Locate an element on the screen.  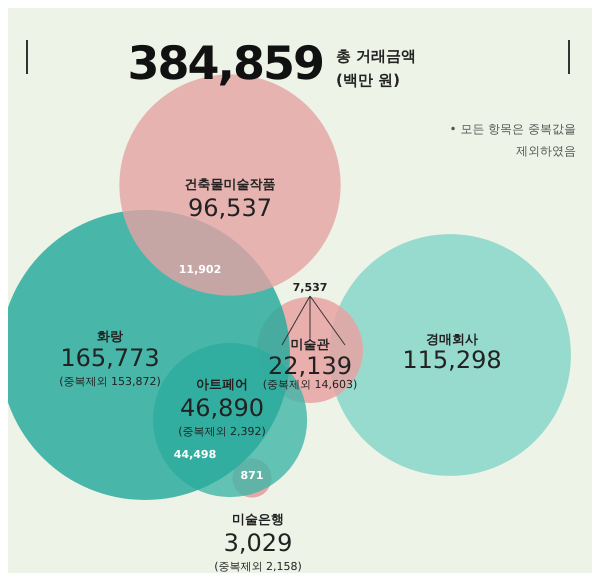
text: 871 is located at coordinates (252, 475).